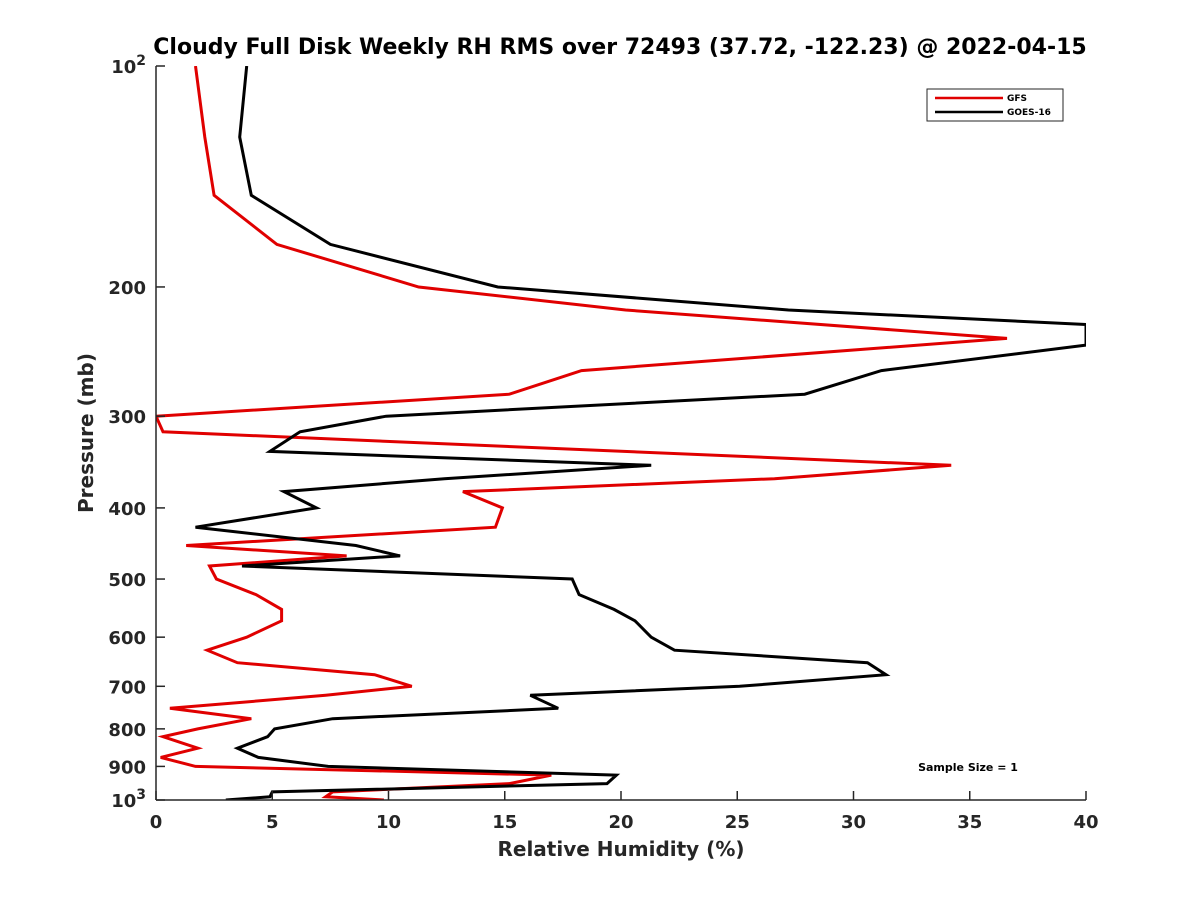 This screenshot has width=1200, height=900. Describe the element at coordinates (737, 822) in the screenshot. I see `x-tick-label: 25` at that location.